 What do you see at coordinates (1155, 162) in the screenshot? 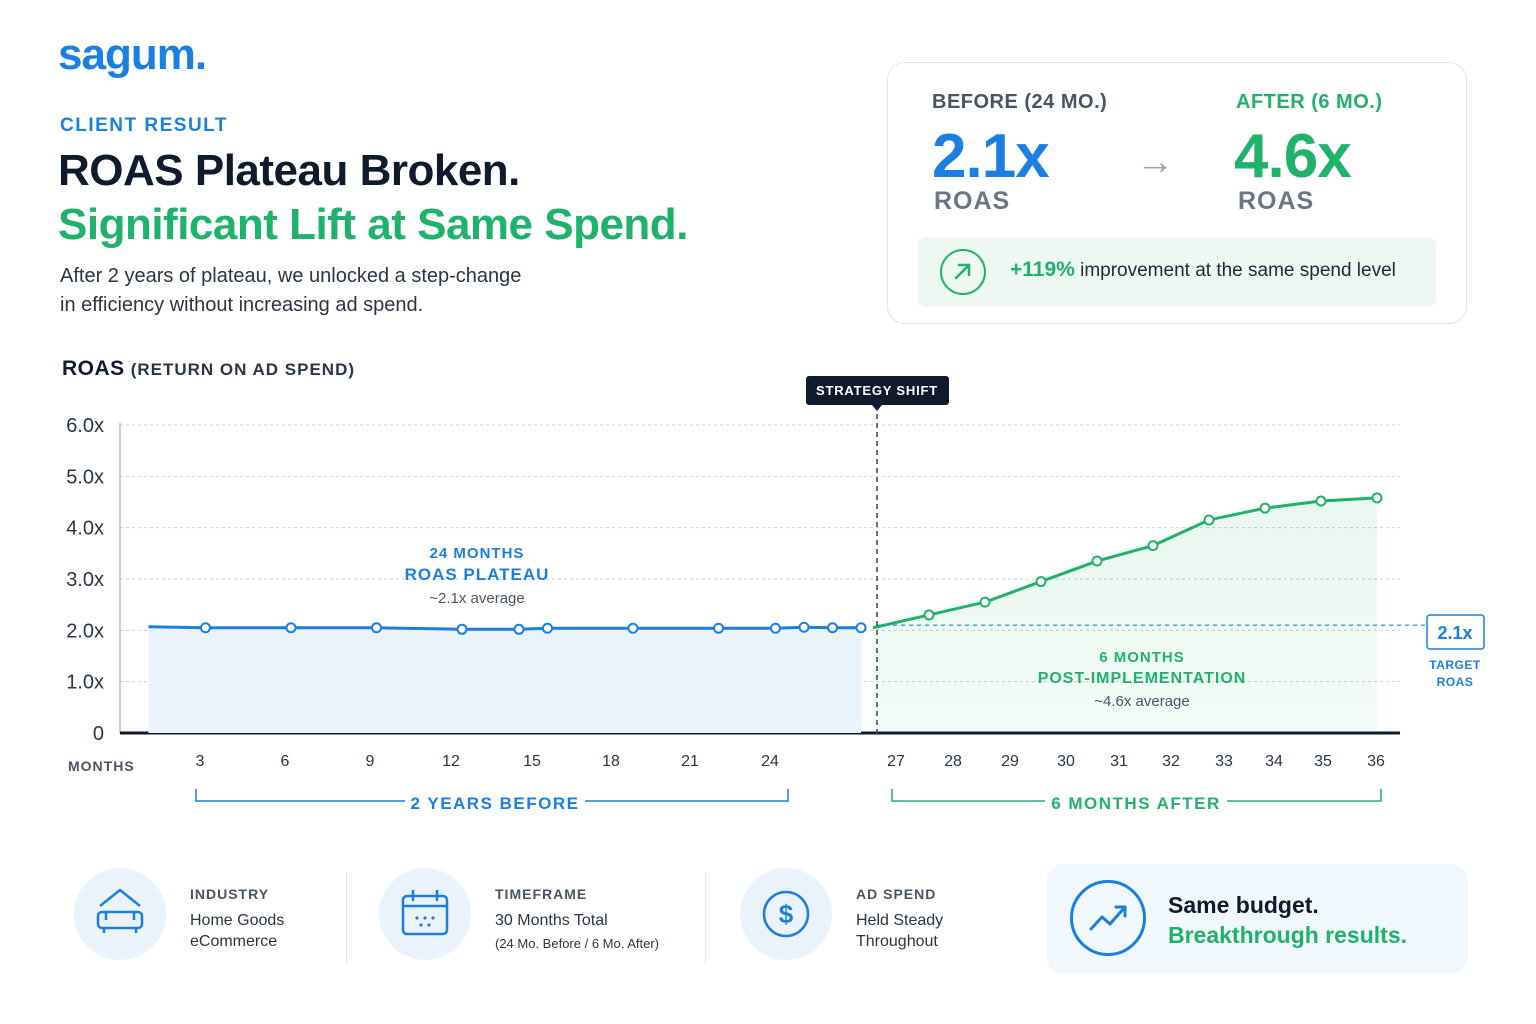
I see `arrow-right-icon: →` at bounding box center [1155, 162].